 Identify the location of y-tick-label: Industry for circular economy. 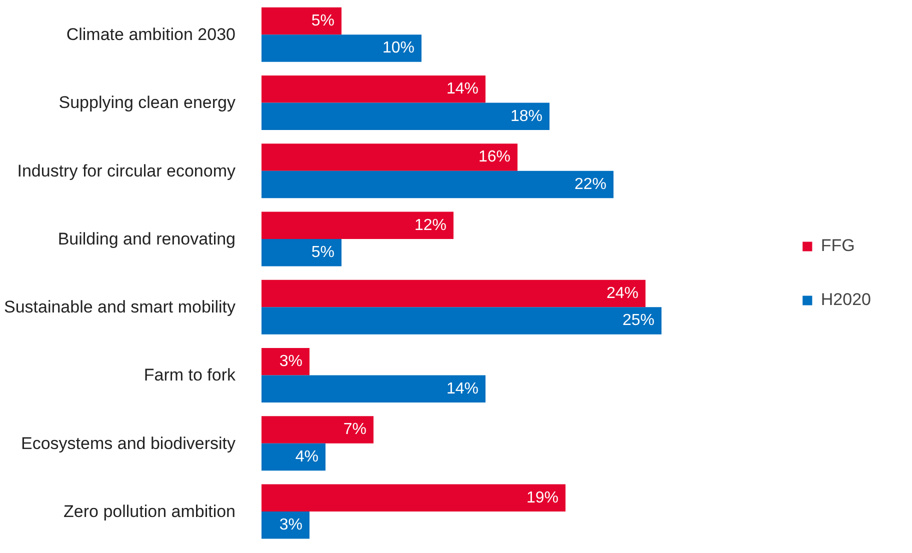
(126, 170).